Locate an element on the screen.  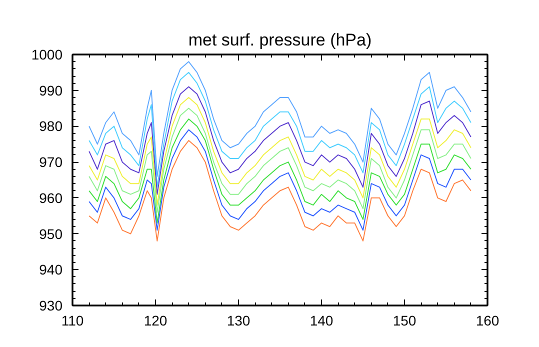
x-tick-label: 150 is located at coordinates (404, 320).